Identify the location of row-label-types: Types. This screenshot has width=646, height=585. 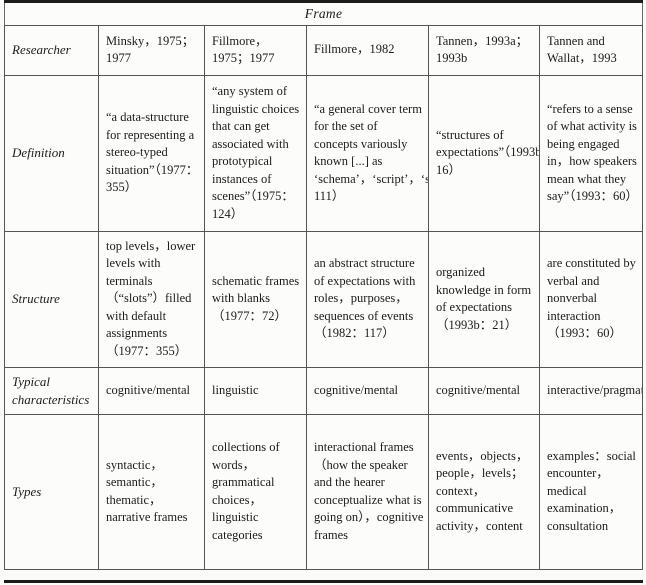
(51, 491).